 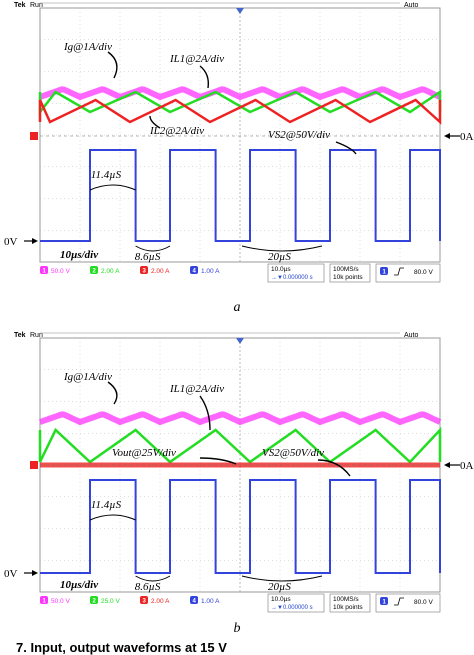 What do you see at coordinates (121, 647) in the screenshot?
I see `figure-footer-text: 7. Input, output waveforms at 15 V` at bounding box center [121, 647].